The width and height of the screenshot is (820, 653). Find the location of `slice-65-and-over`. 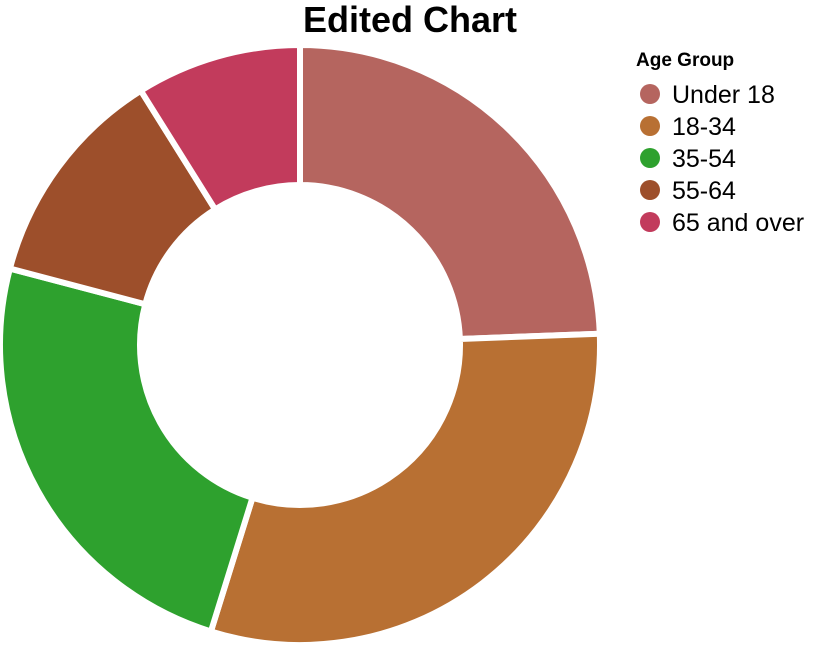

slice-65-and-over is located at coordinates (220, 127).